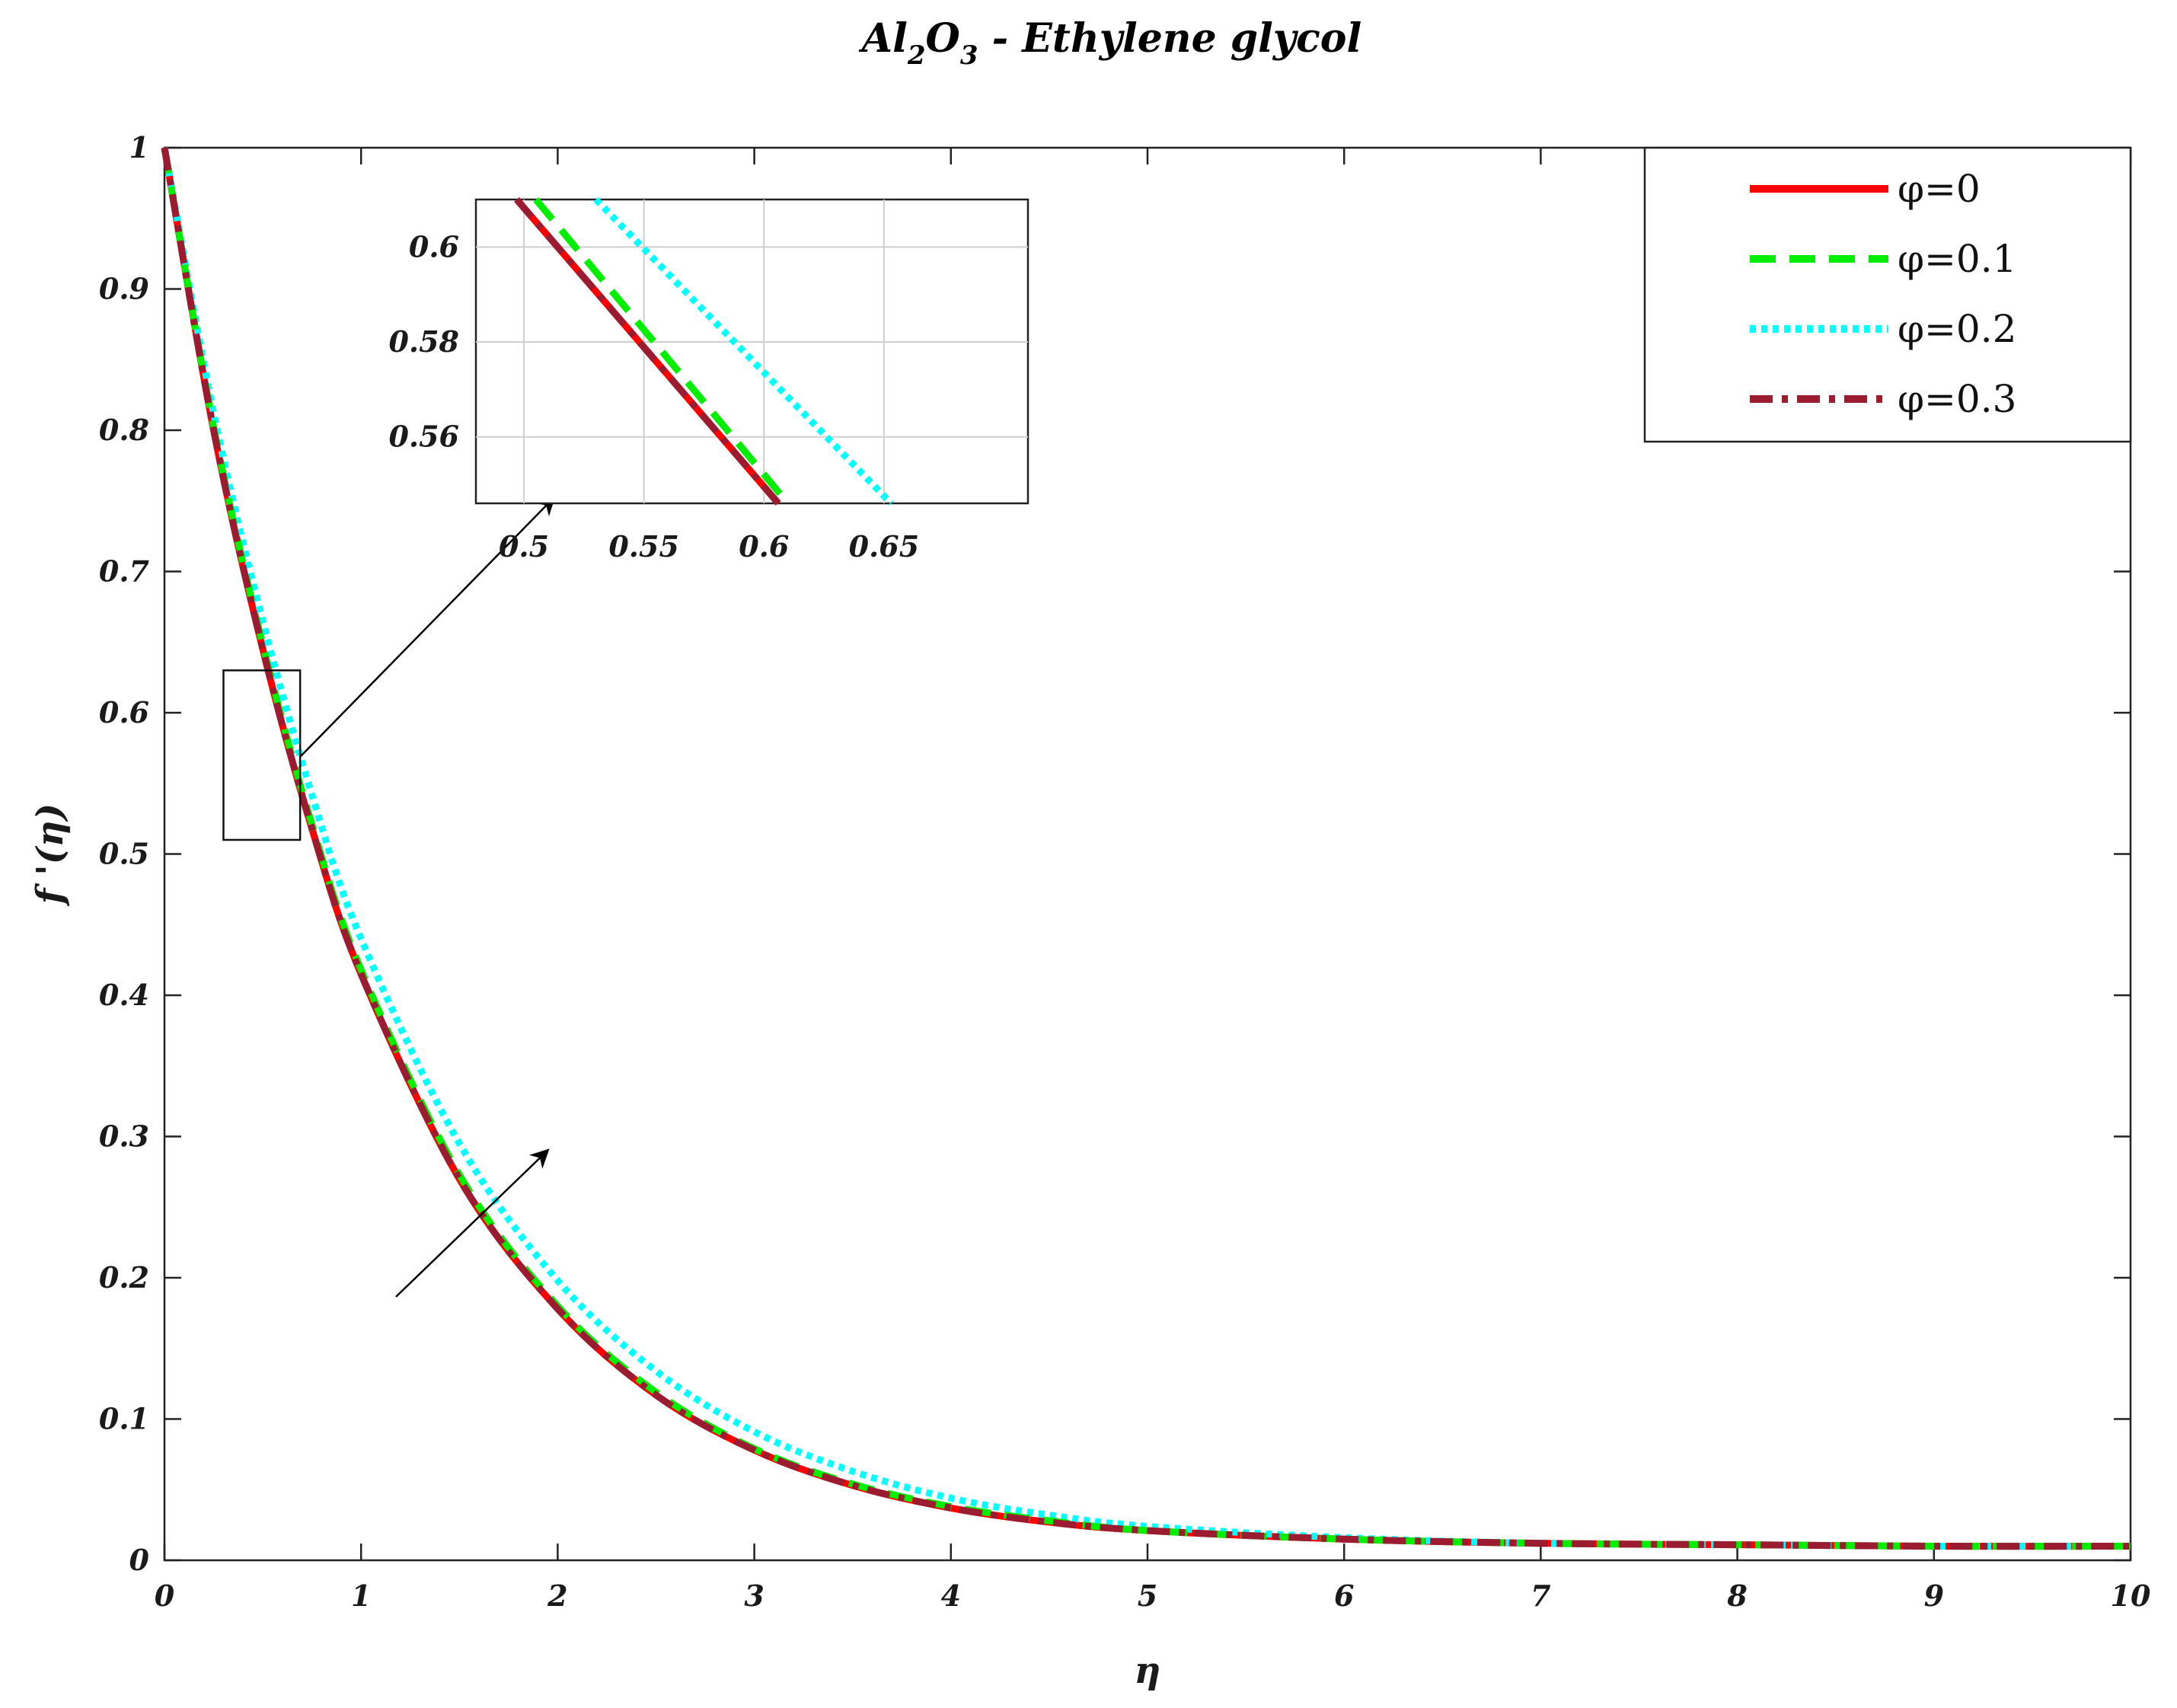 This screenshot has height=1708, width=2177. What do you see at coordinates (124, 712) in the screenshot?
I see `y-tick-label: 0.6` at bounding box center [124, 712].